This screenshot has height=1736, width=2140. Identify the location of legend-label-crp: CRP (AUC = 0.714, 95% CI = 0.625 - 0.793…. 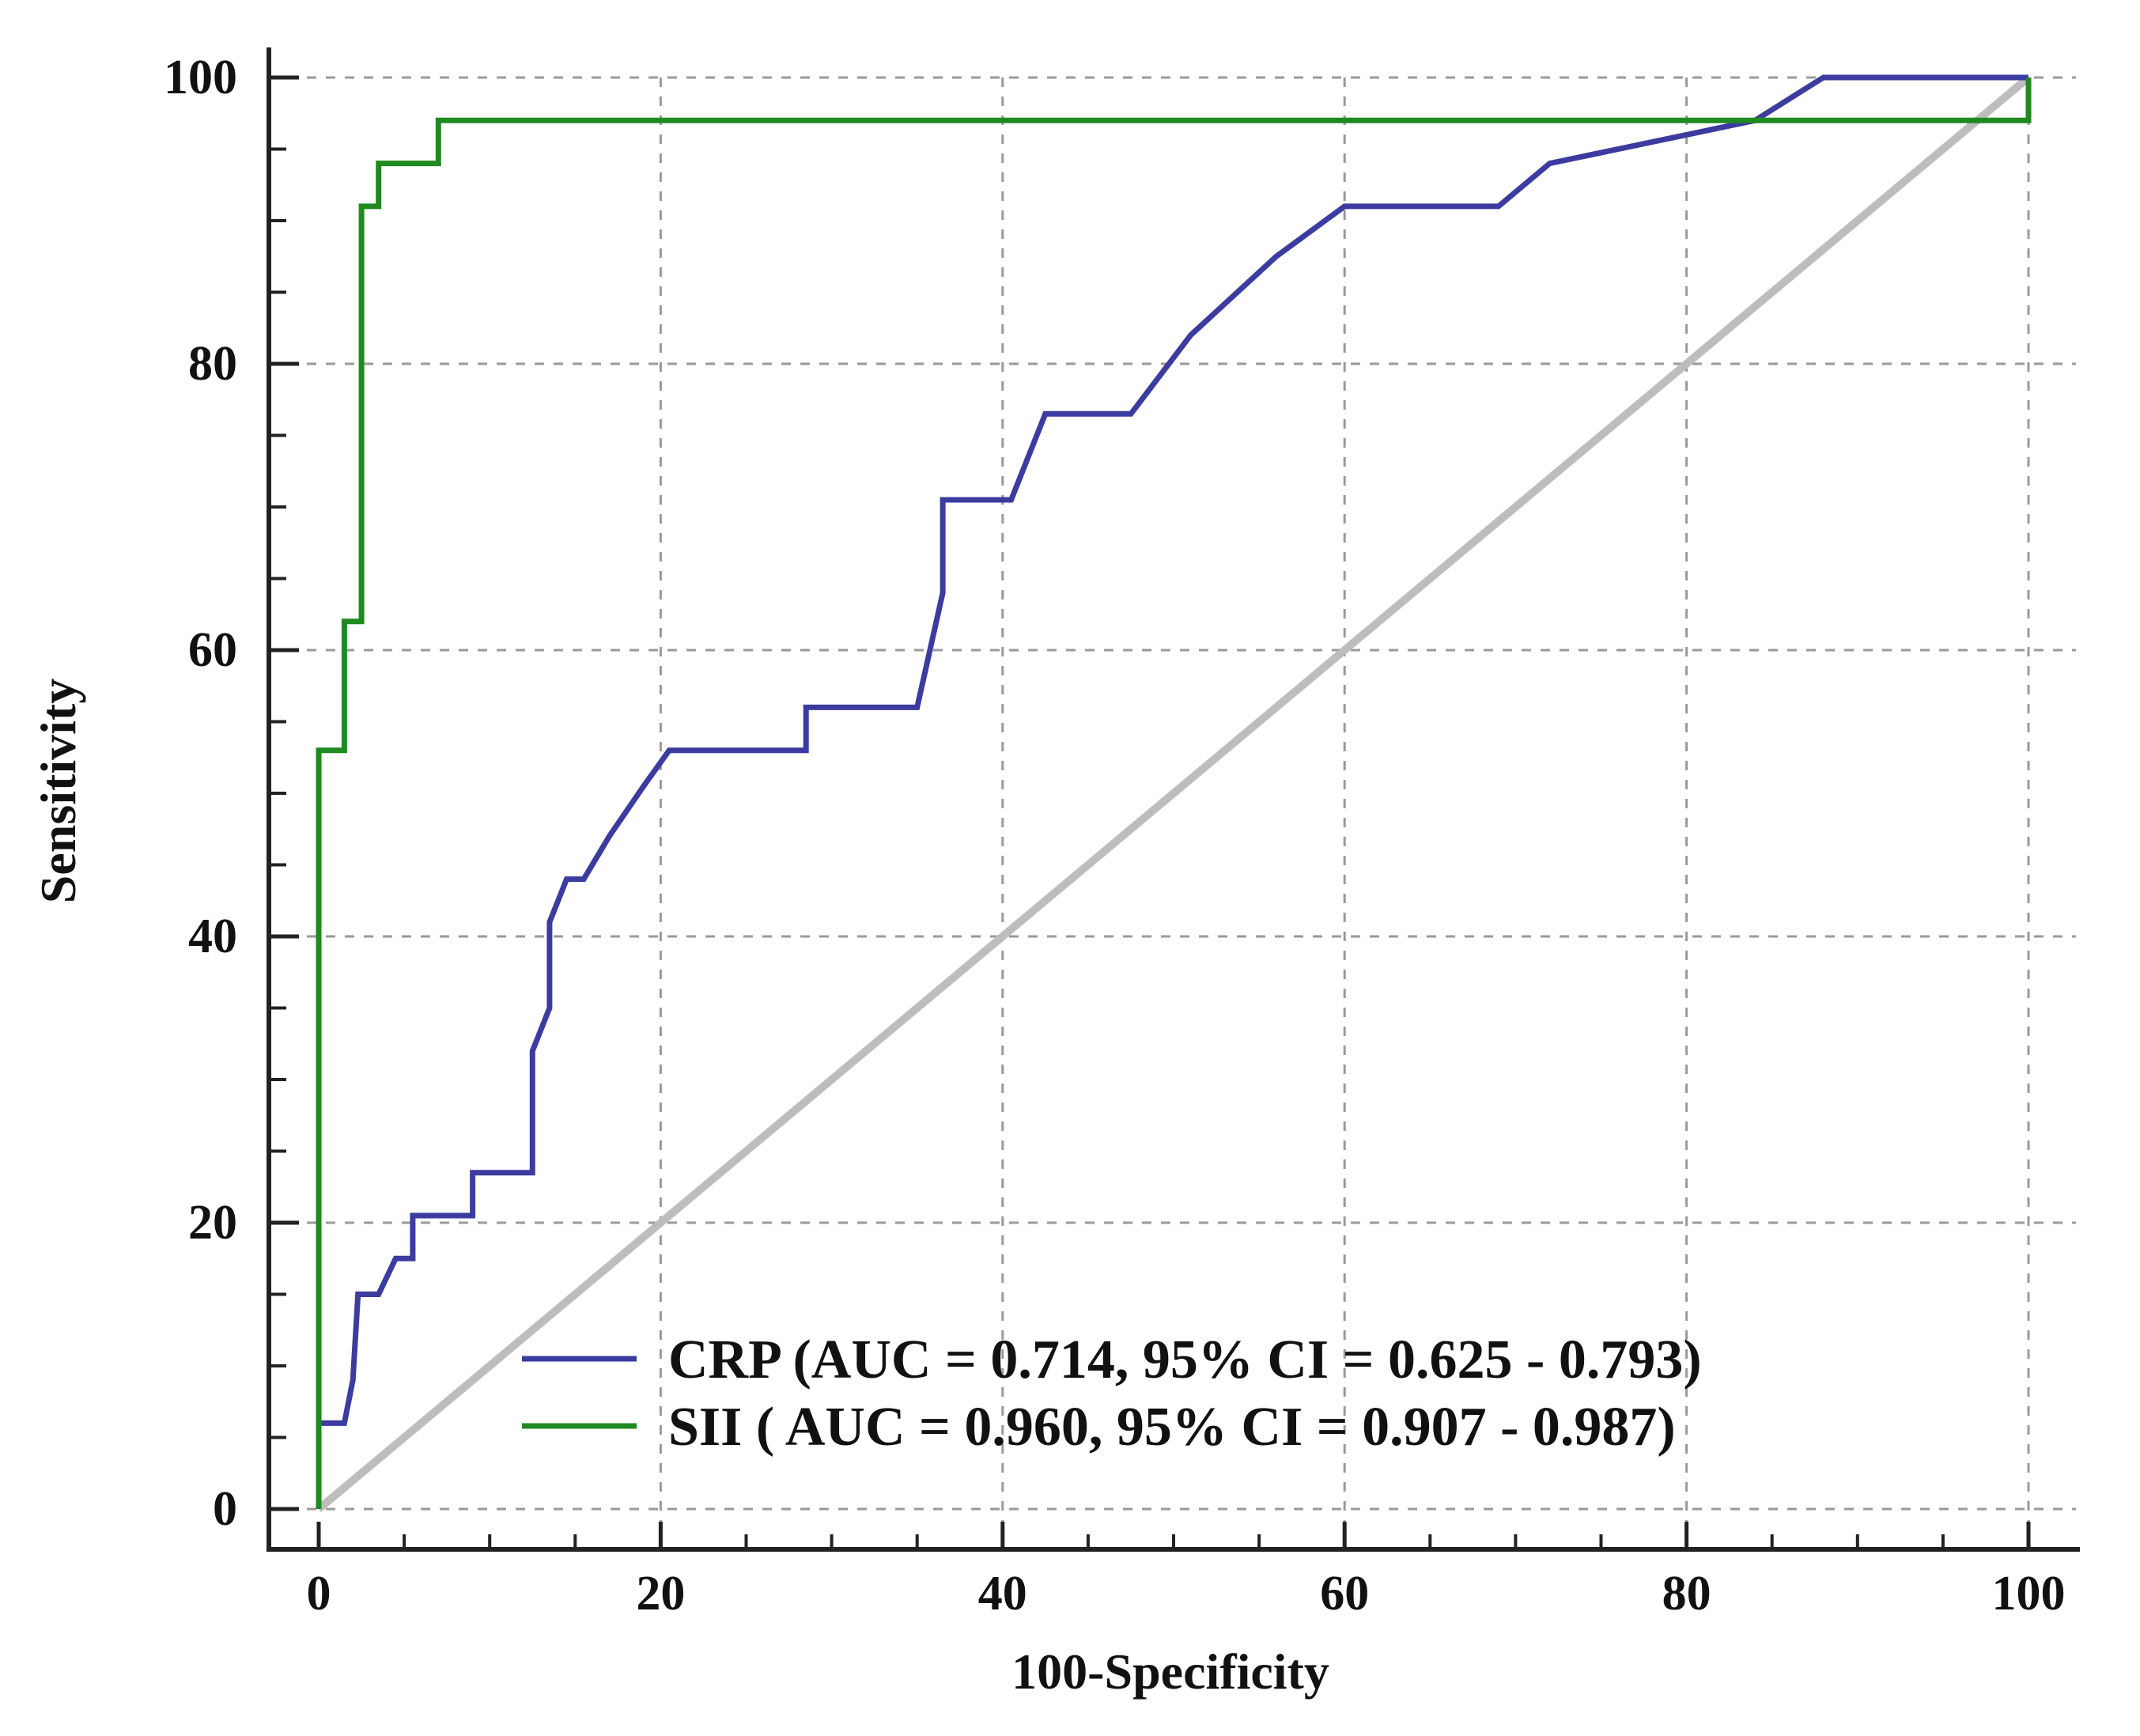
(1185, 1360).